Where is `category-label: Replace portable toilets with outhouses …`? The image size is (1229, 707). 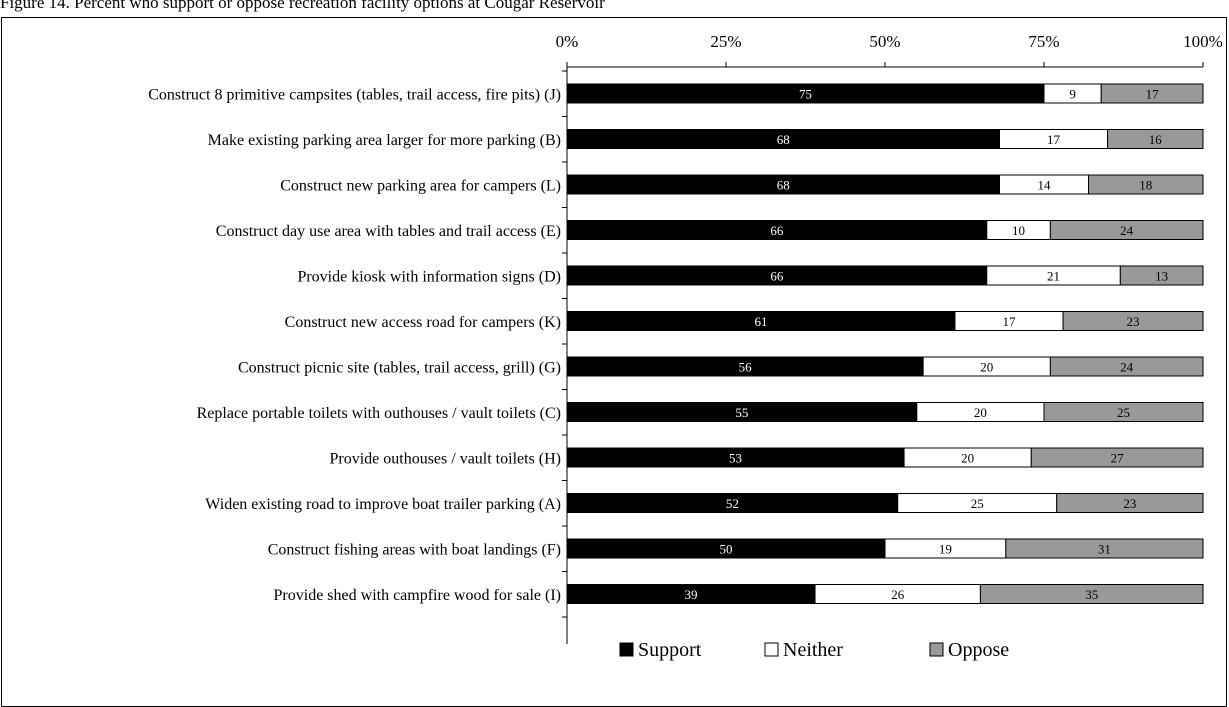
category-label: Replace portable toilets with outhouses … is located at coordinates (379, 413).